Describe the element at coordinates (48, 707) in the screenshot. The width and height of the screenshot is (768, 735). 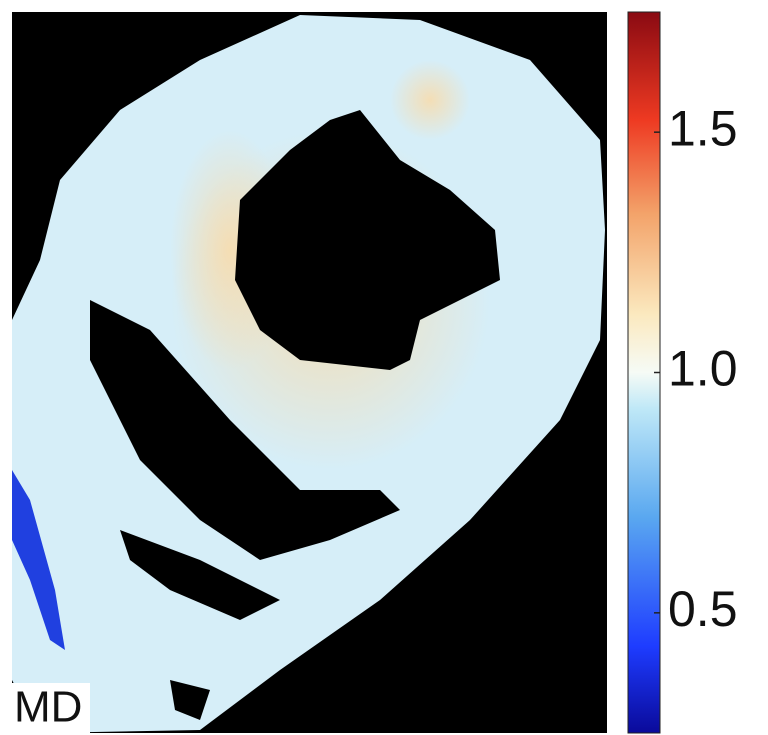
I see `map-label: MD` at that location.